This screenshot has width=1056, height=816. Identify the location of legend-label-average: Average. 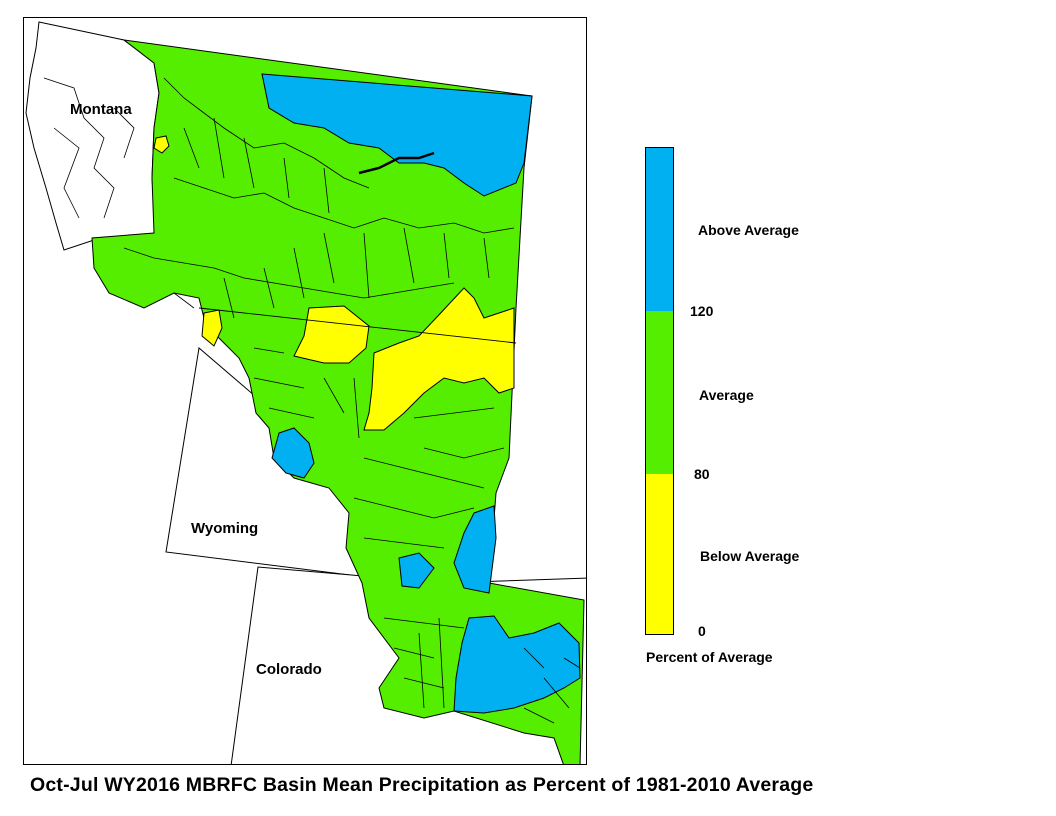
(726, 395).